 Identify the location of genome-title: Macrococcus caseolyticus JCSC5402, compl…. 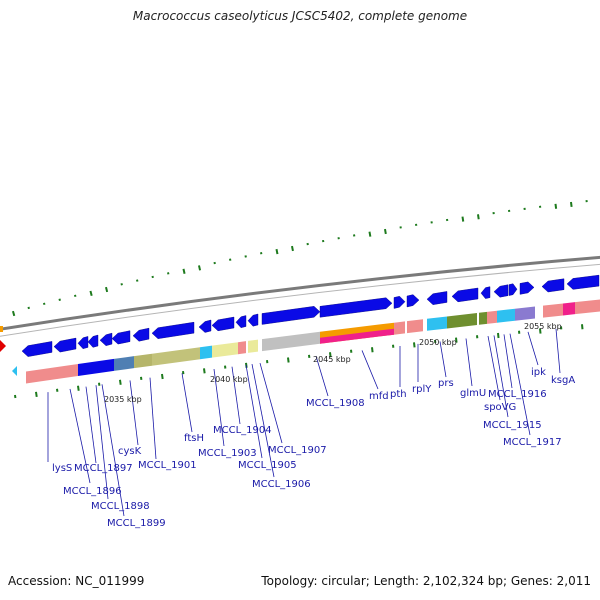
(300, 16).